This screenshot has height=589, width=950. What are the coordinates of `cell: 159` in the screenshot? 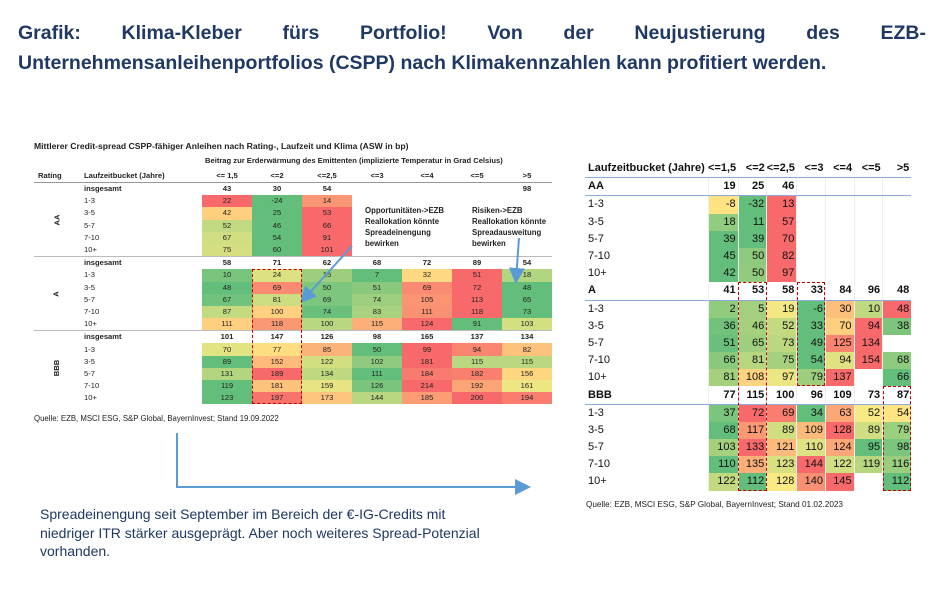 It's located at (327, 386).